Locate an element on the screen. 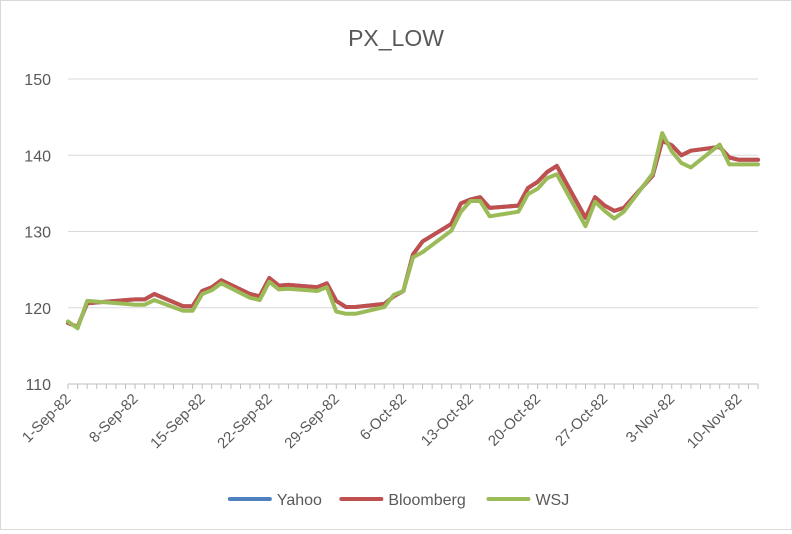  y-tick-label: 110 is located at coordinates (38, 385).